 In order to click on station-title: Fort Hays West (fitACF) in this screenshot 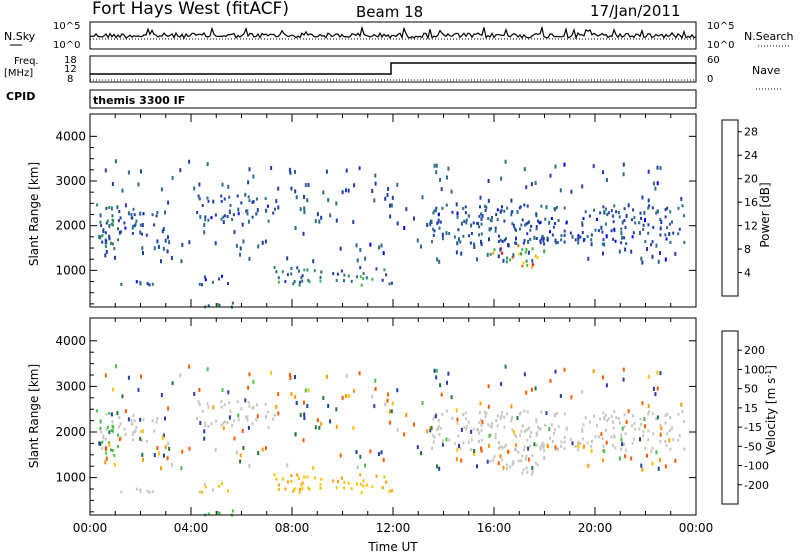, I will do `click(190, 9)`.